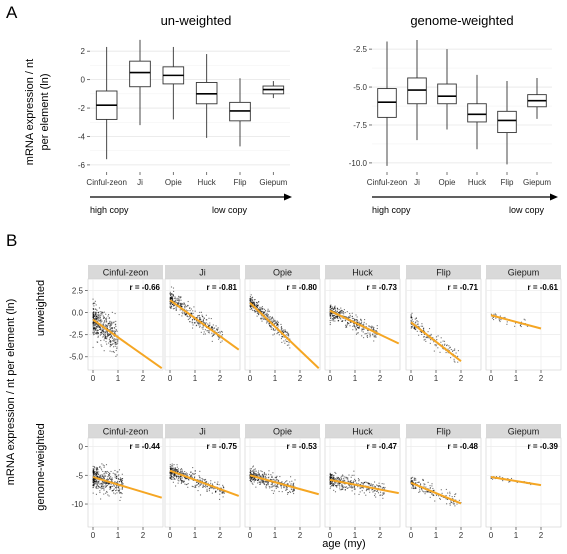 The width and height of the screenshot is (567, 554). I want to click on correlation-label: r = -0.66, so click(145, 287).